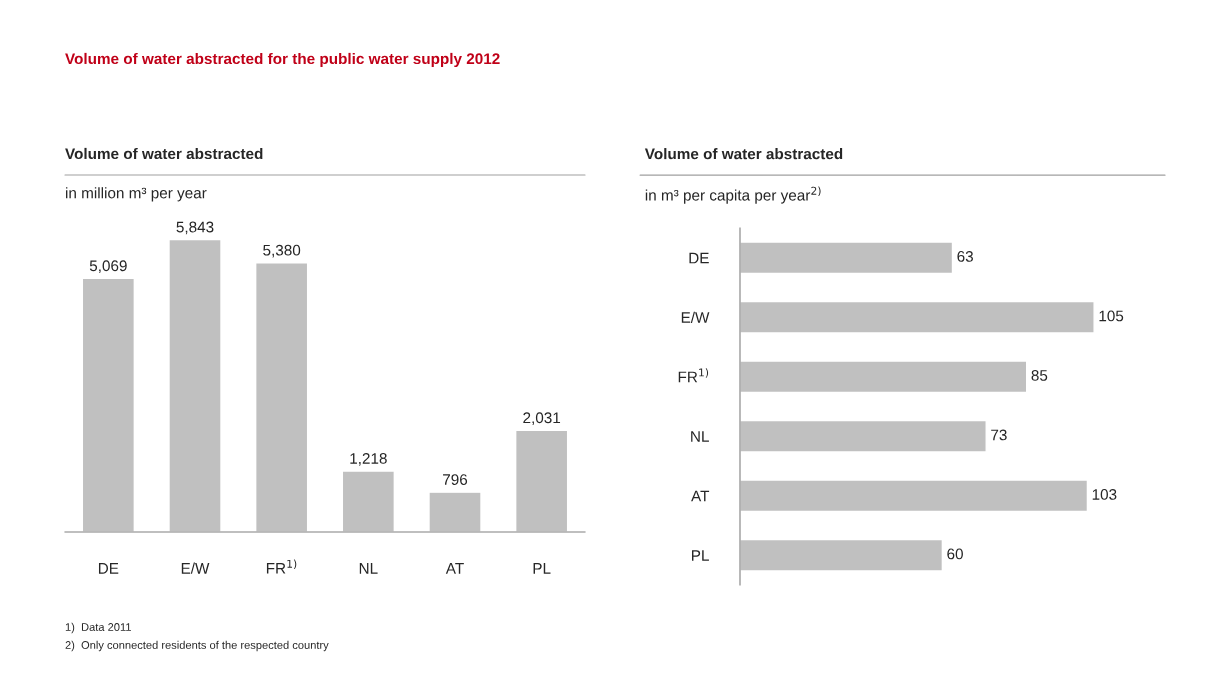  I want to click on y-tick-label: FR$^{1)}$, so click(693, 375).